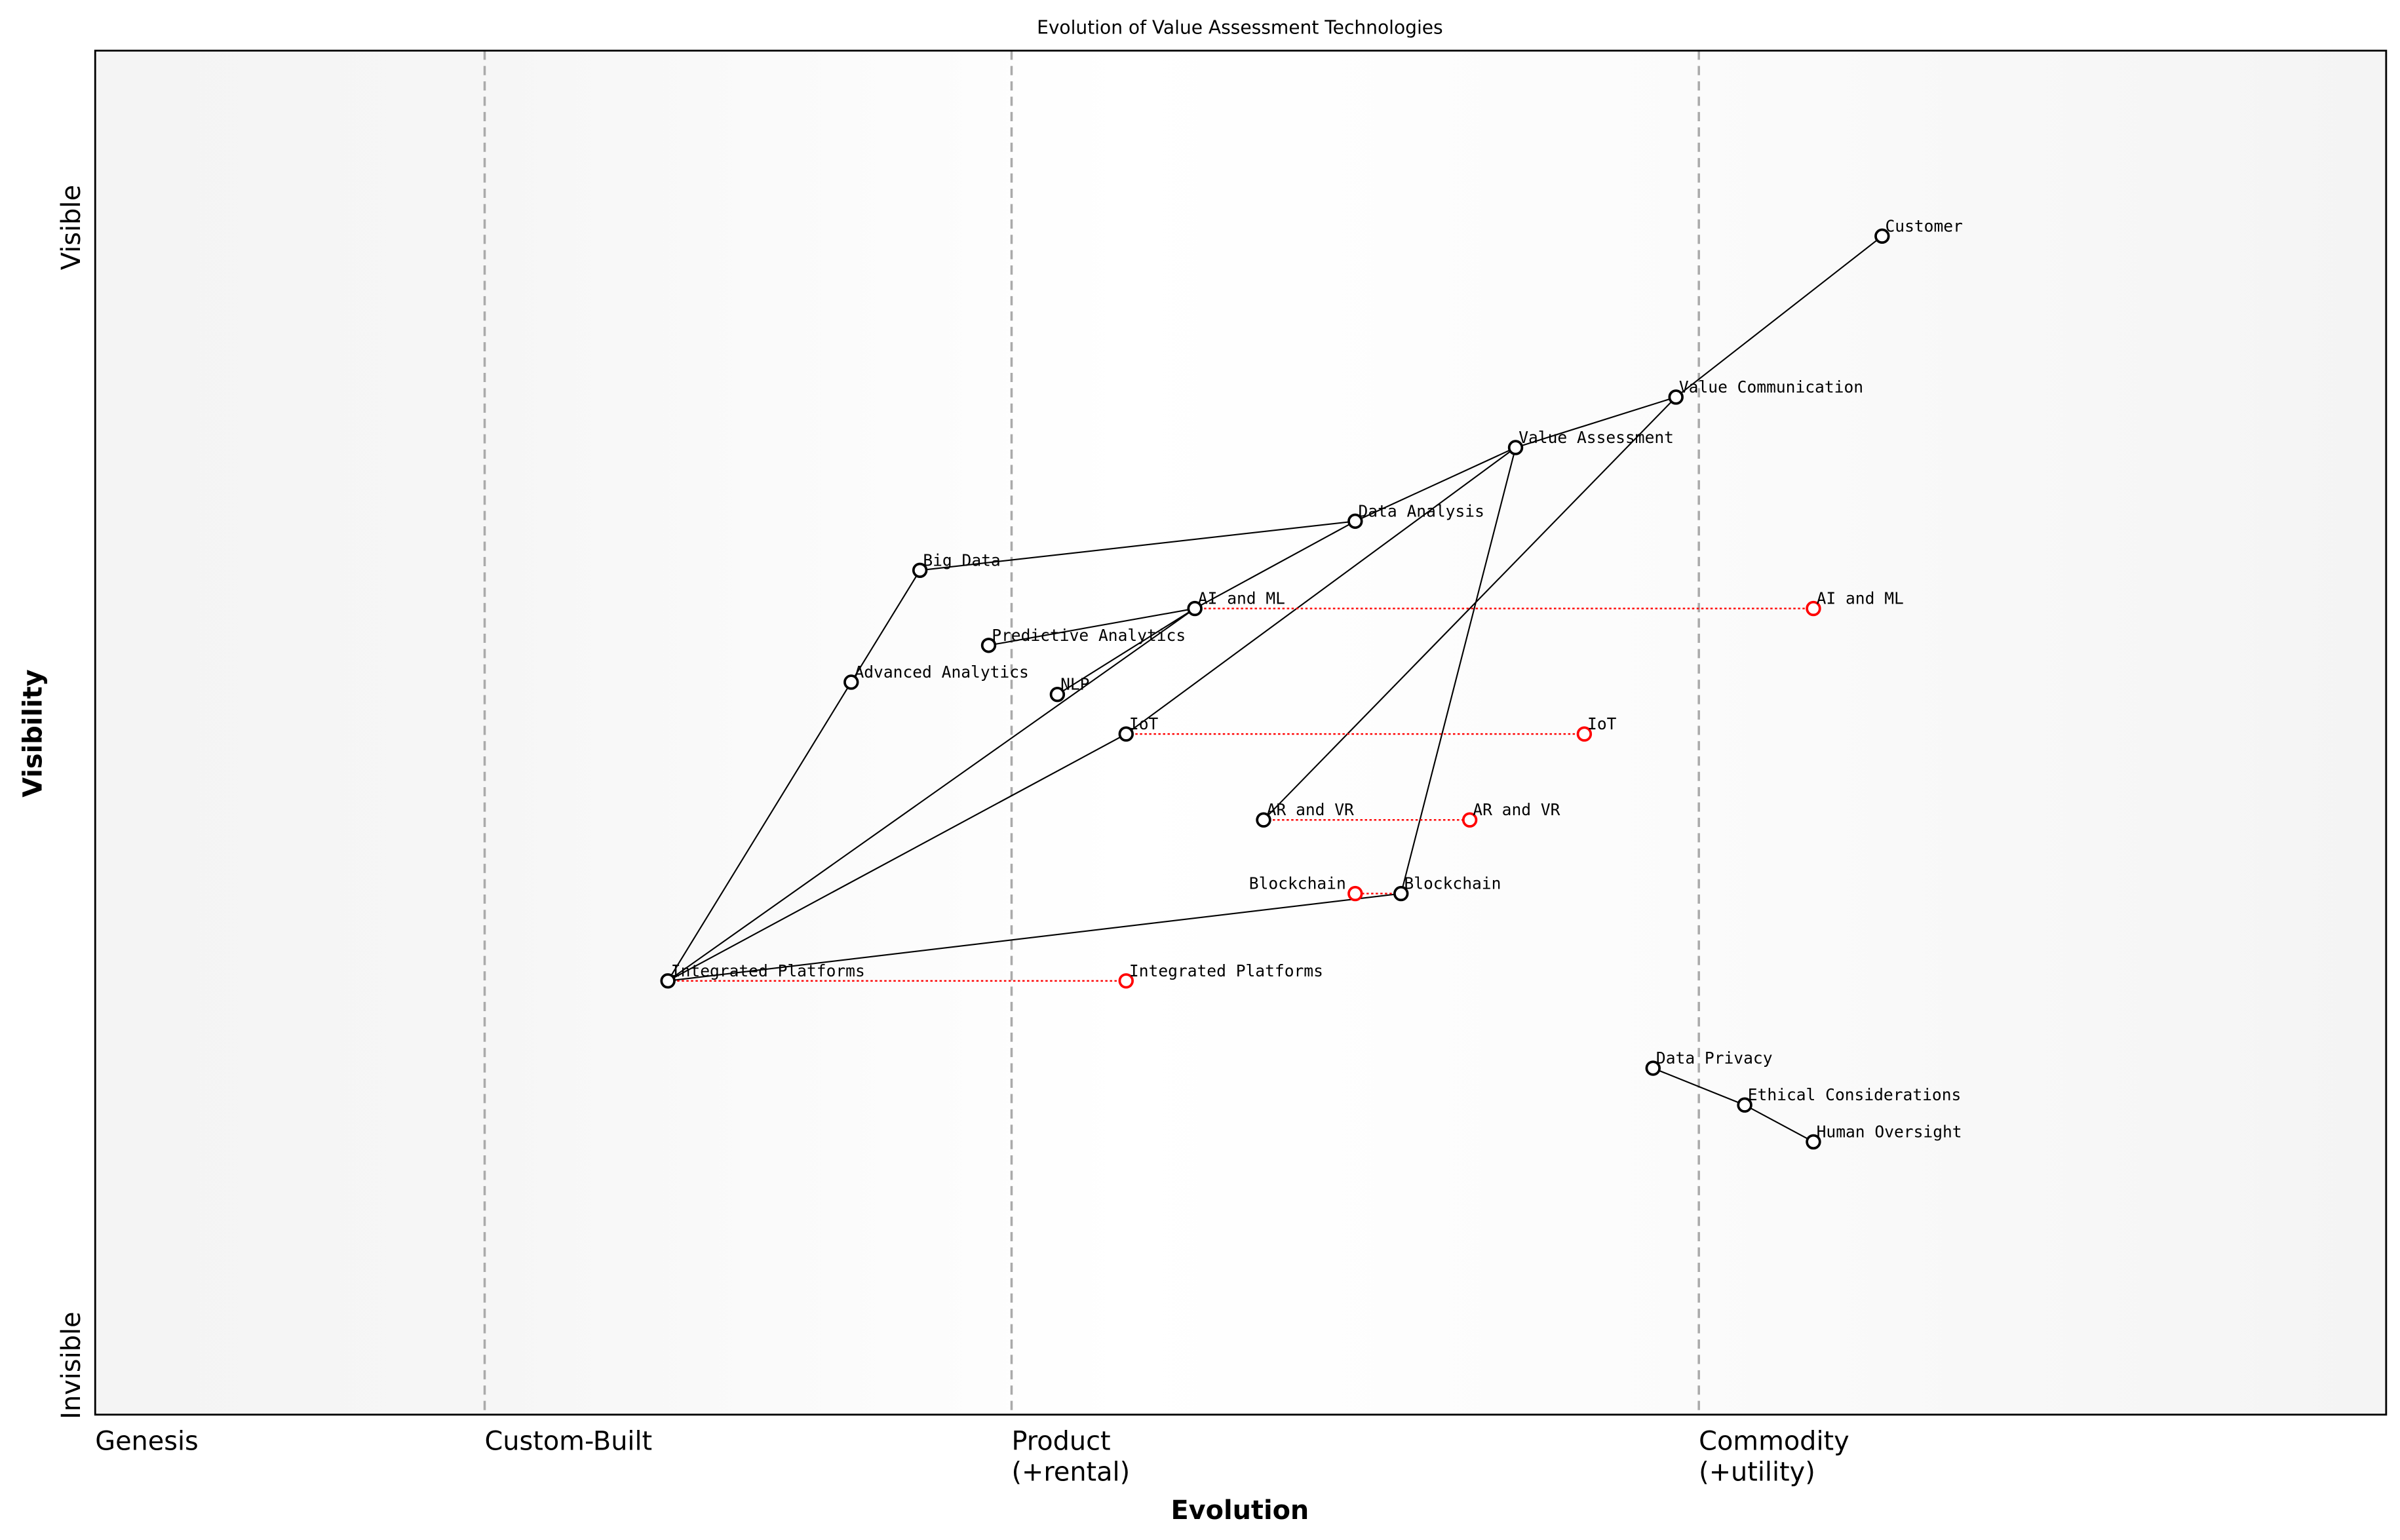 The width and height of the screenshot is (2400, 1540). What do you see at coordinates (988, 645) in the screenshot?
I see `node-predictive-analytics` at bounding box center [988, 645].